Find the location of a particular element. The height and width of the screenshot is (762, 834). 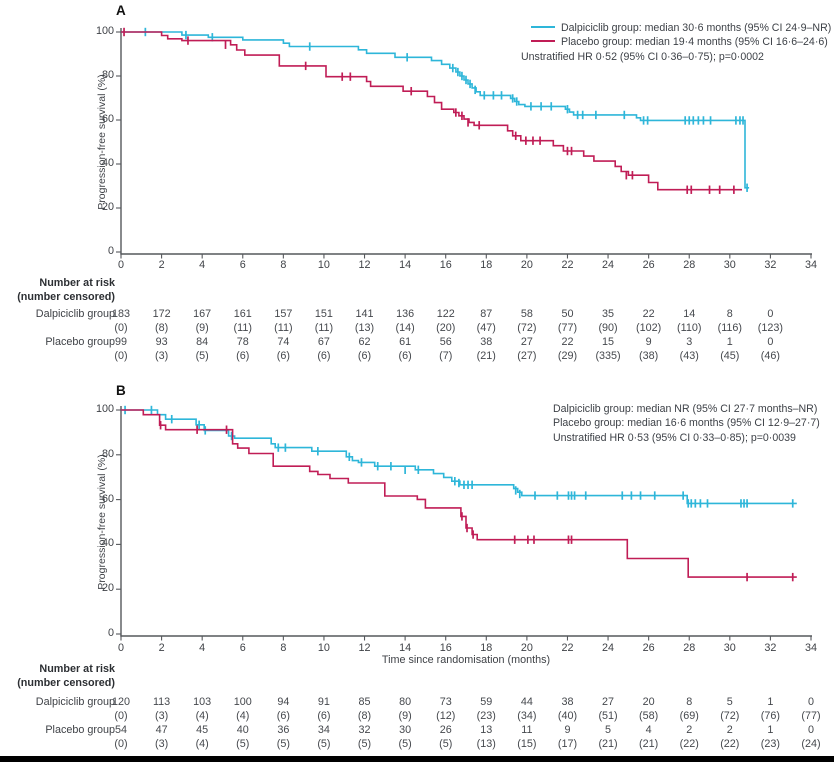

censored-value: (45) is located at coordinates (730, 356).